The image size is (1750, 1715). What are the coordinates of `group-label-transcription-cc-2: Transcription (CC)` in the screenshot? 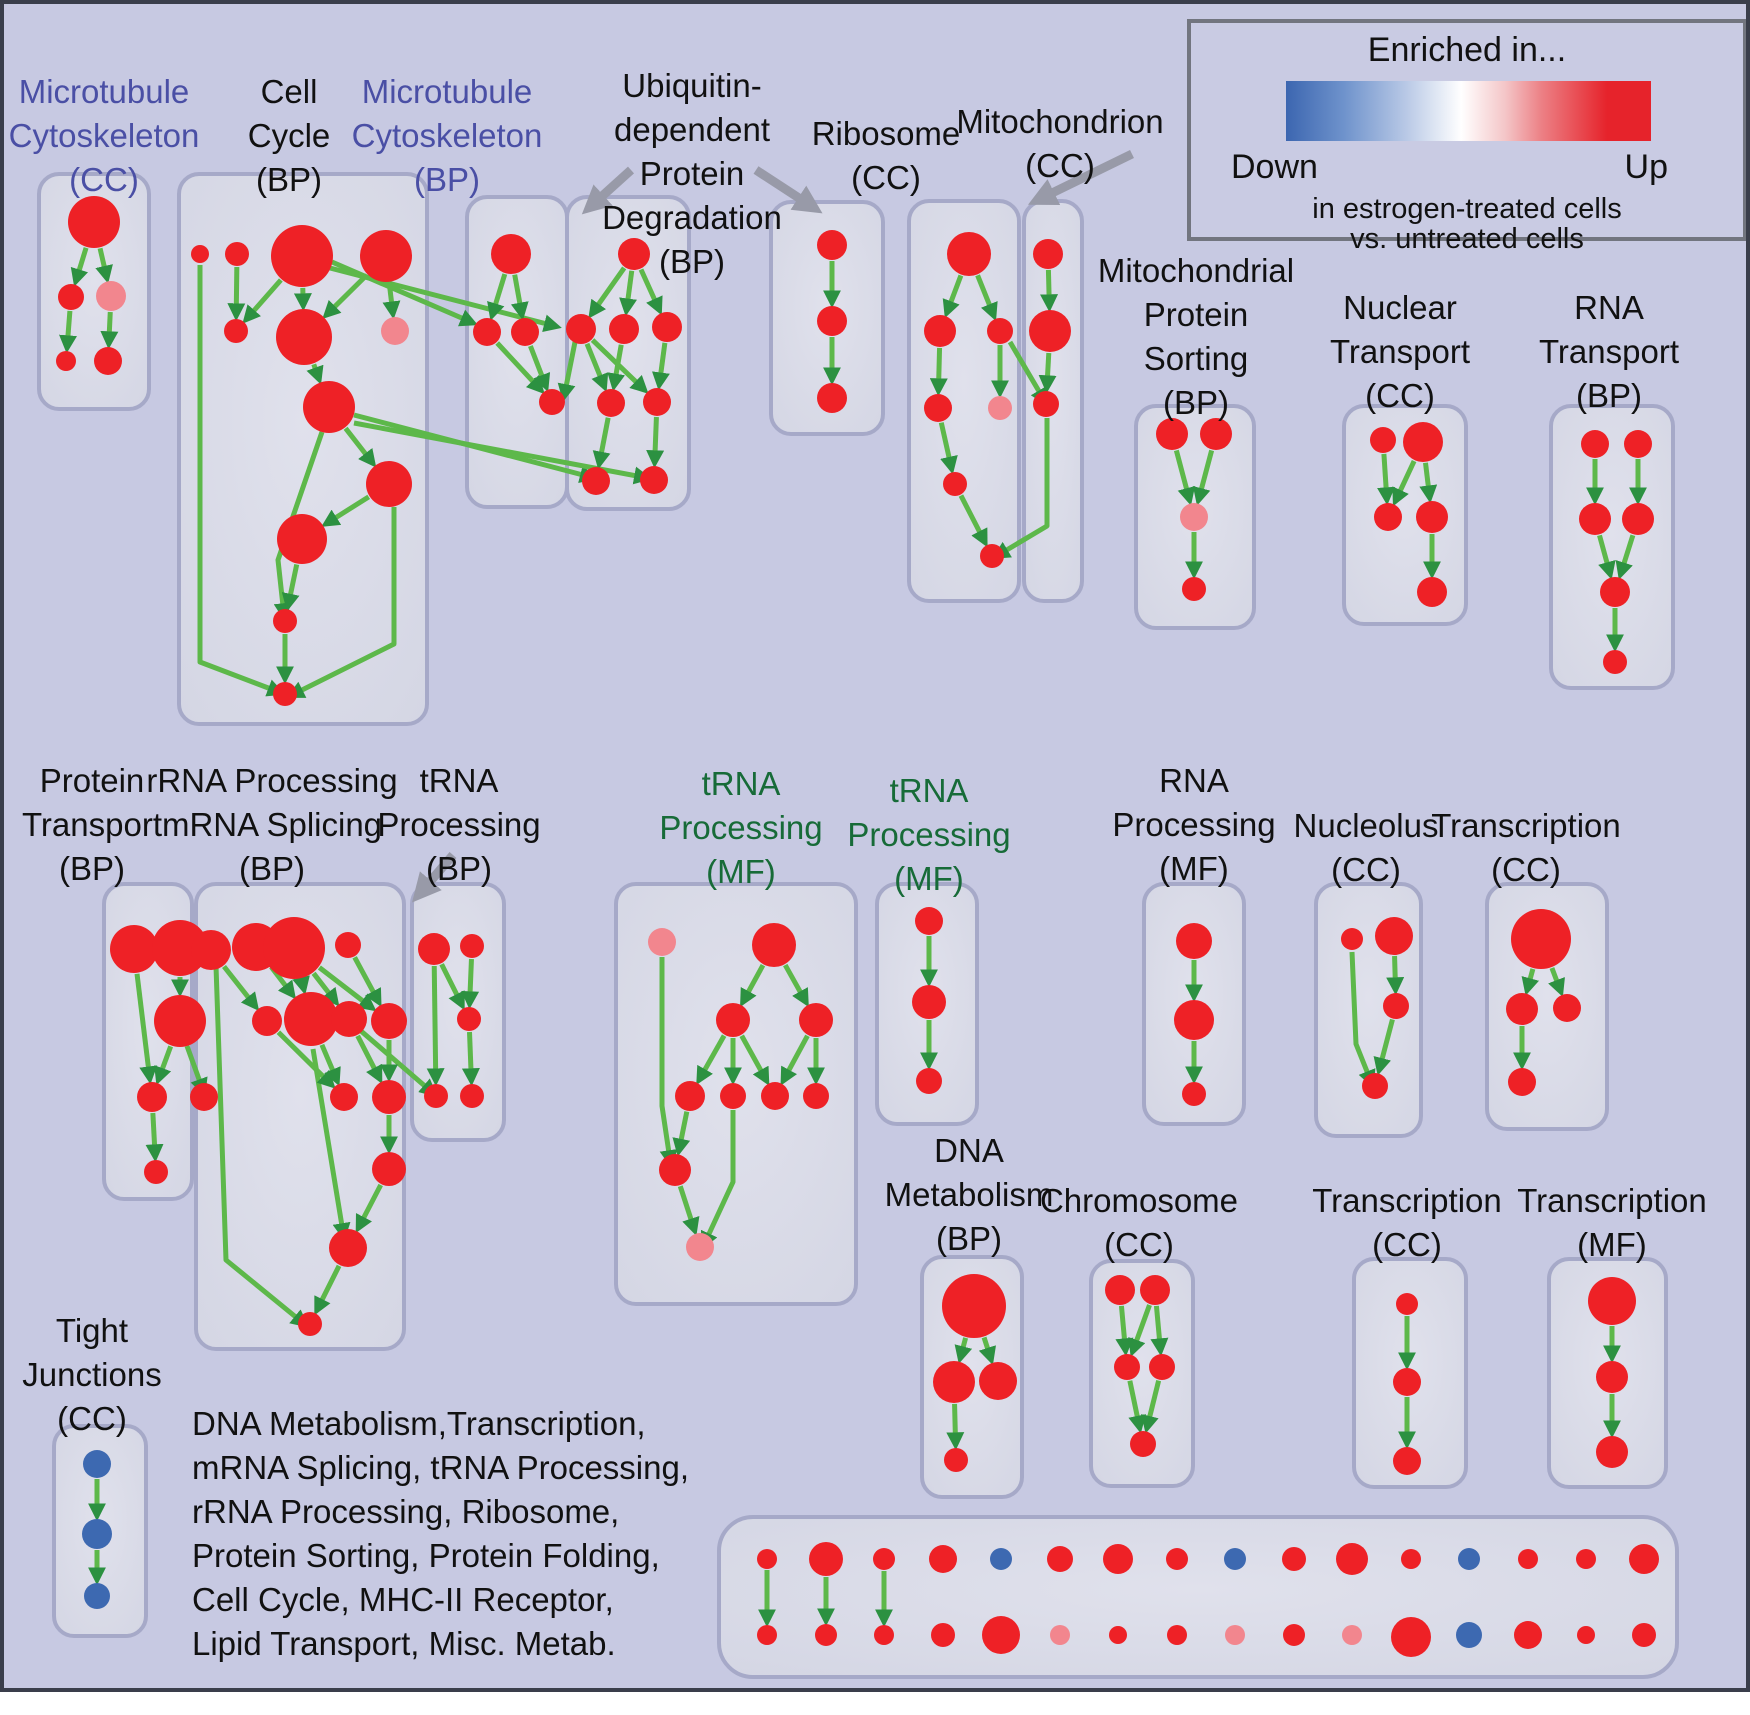 It's located at (1407, 1222).